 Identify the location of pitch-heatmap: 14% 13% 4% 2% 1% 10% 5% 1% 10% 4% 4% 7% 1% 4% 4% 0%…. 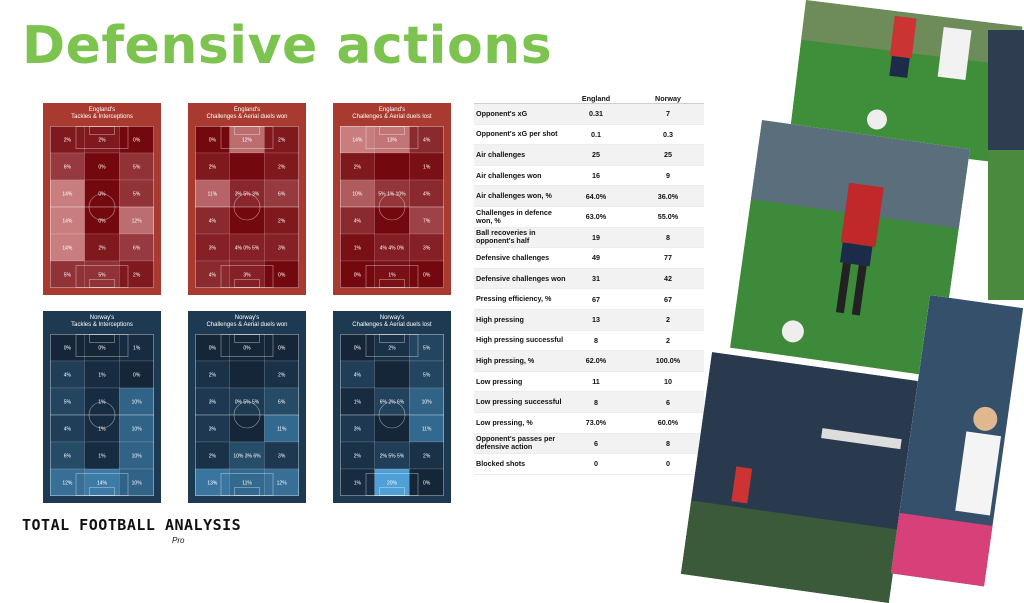
(392, 207).